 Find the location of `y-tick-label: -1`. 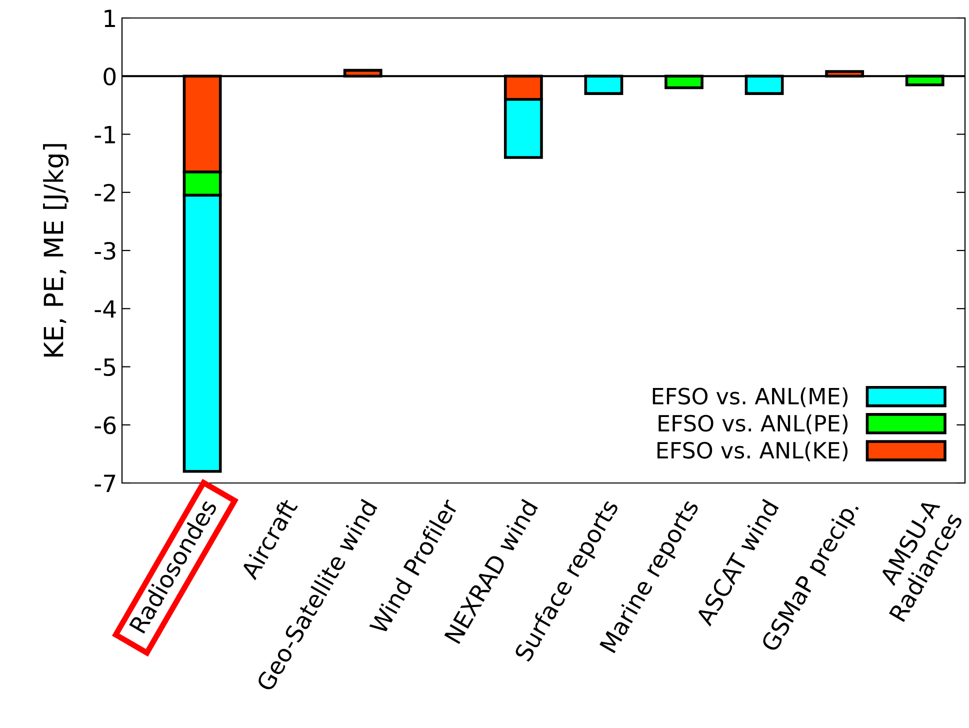

y-tick-label: -1 is located at coordinates (104, 135).